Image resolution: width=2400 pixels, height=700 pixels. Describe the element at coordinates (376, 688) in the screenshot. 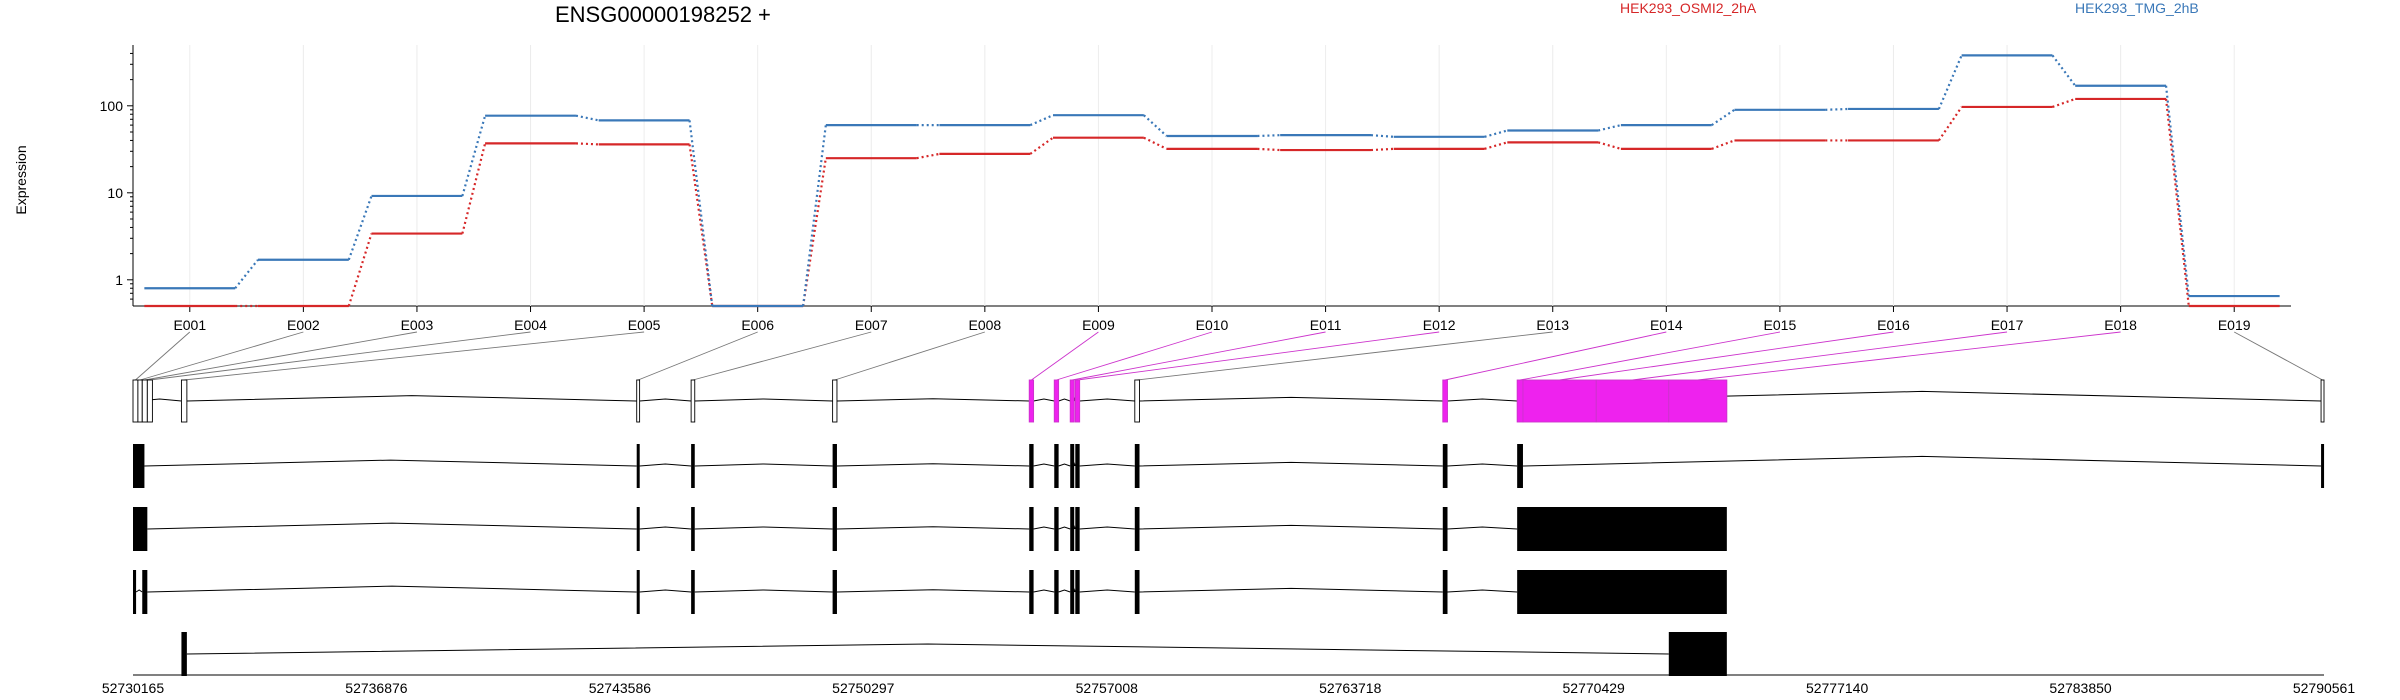

I see `genomic-tick-label: 52736876` at that location.